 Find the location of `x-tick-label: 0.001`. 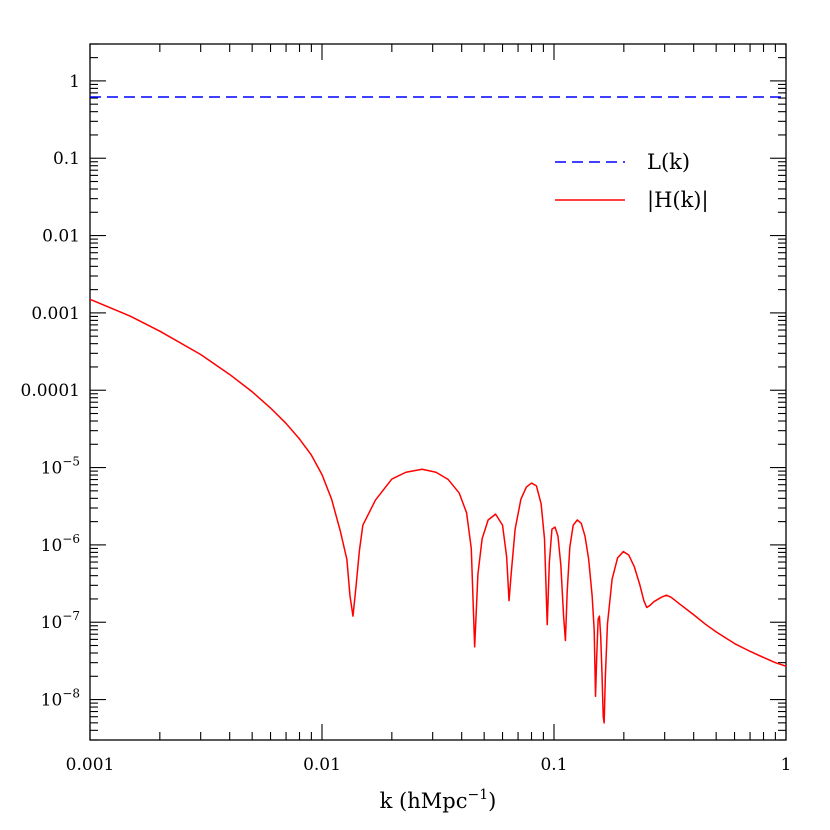

x-tick-label: 0.001 is located at coordinates (90, 765).